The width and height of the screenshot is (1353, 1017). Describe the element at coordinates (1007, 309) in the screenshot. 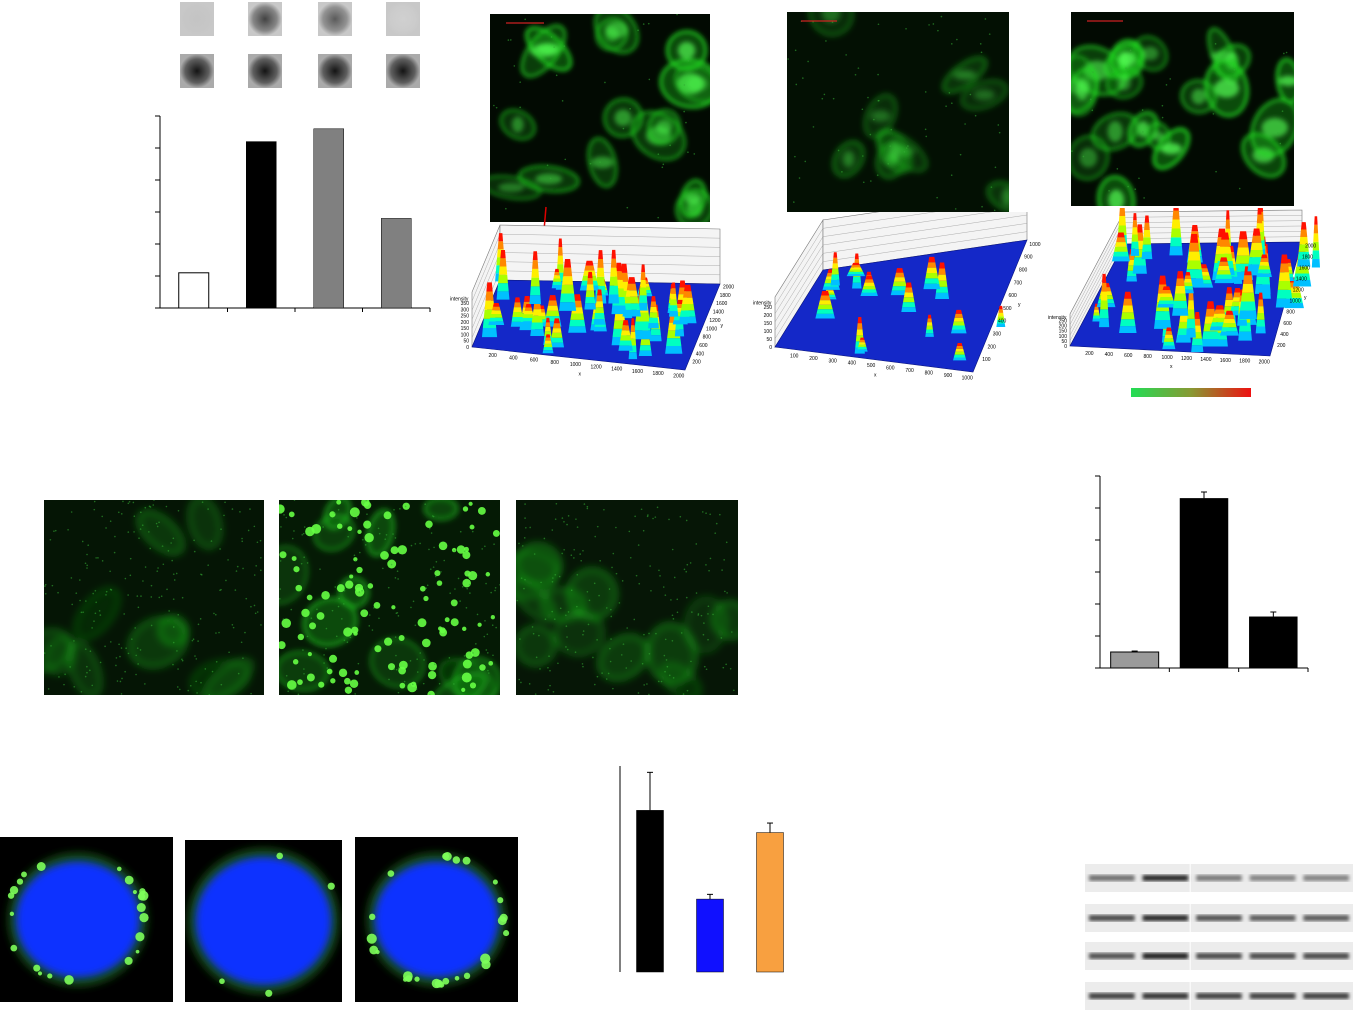

I see `y-tick-label: 500` at that location.